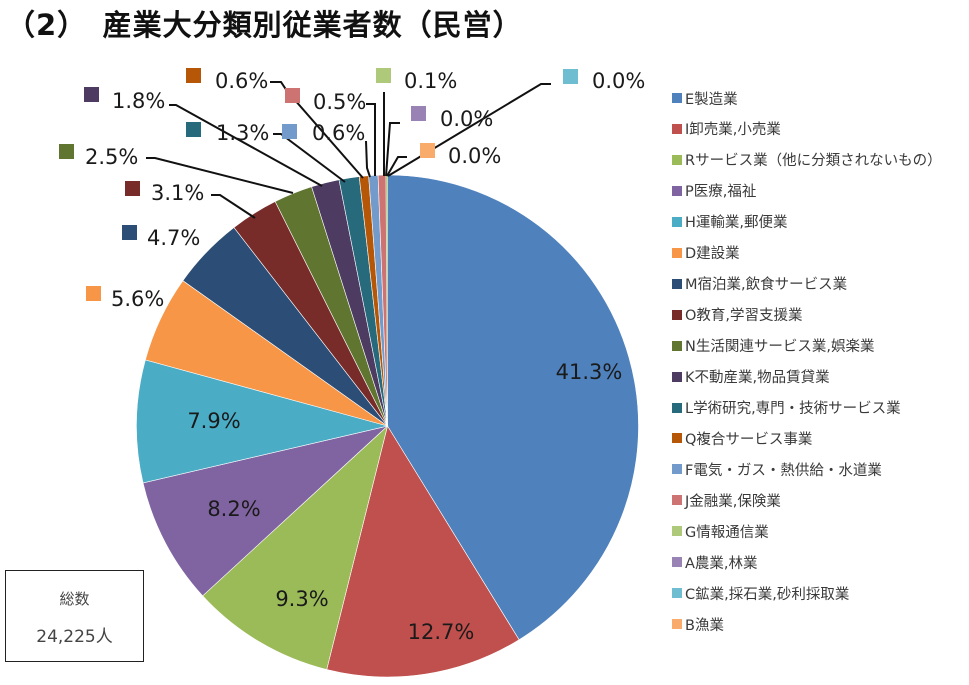 The height and width of the screenshot is (685, 969). What do you see at coordinates (339, 102) in the screenshot?
I see `data-label: 0.5%` at bounding box center [339, 102].